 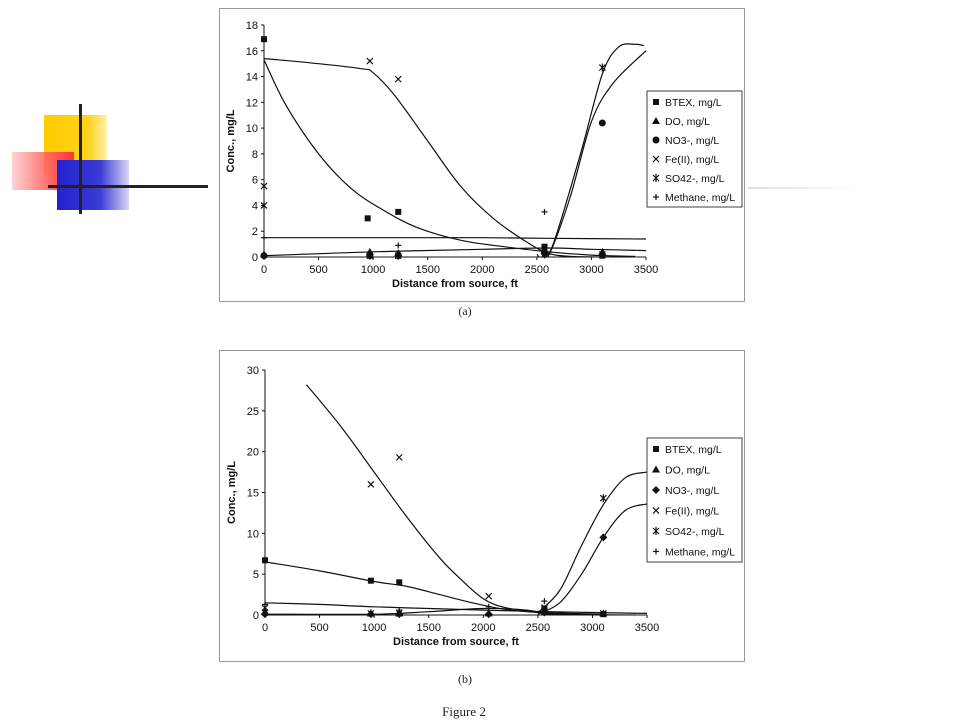 I want to click on chart-a-caption: (a), so click(x=465, y=311).